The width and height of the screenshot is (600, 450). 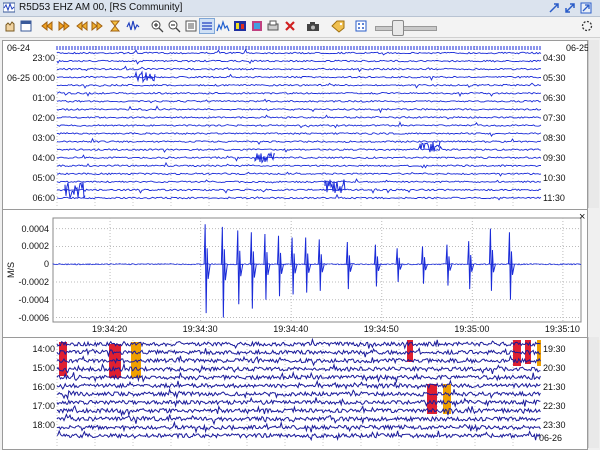 What do you see at coordinates (554, 198) in the screenshot?
I see `right-time-label-7: 11:30` at bounding box center [554, 198].